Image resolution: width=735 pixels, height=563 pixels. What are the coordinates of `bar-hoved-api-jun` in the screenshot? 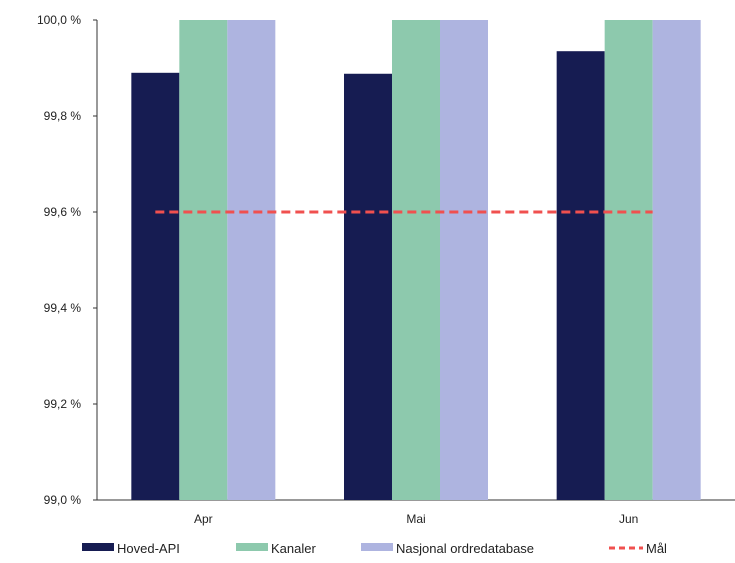 It's located at (580, 275).